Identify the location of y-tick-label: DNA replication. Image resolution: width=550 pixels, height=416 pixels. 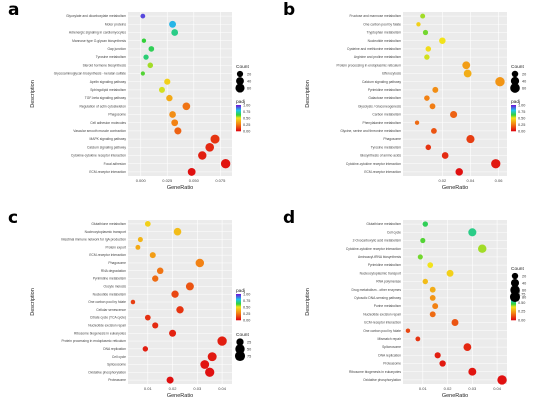
(114, 349).